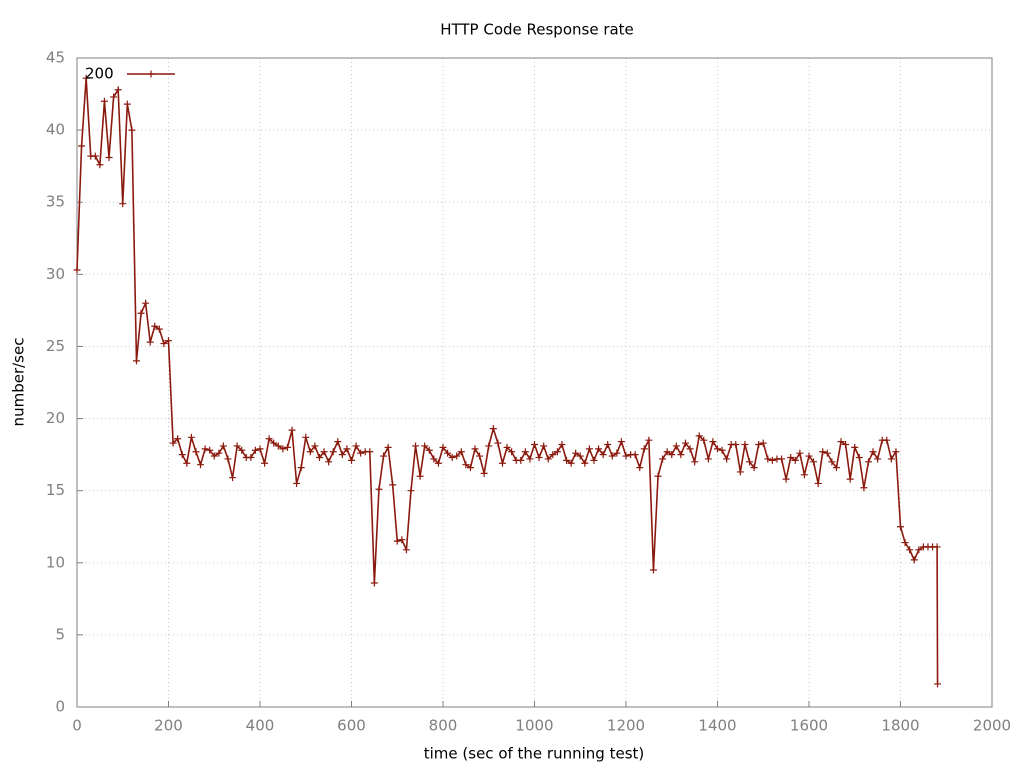 This screenshot has width=1024, height=772. I want to click on x-tick-label: 1400, so click(717, 726).